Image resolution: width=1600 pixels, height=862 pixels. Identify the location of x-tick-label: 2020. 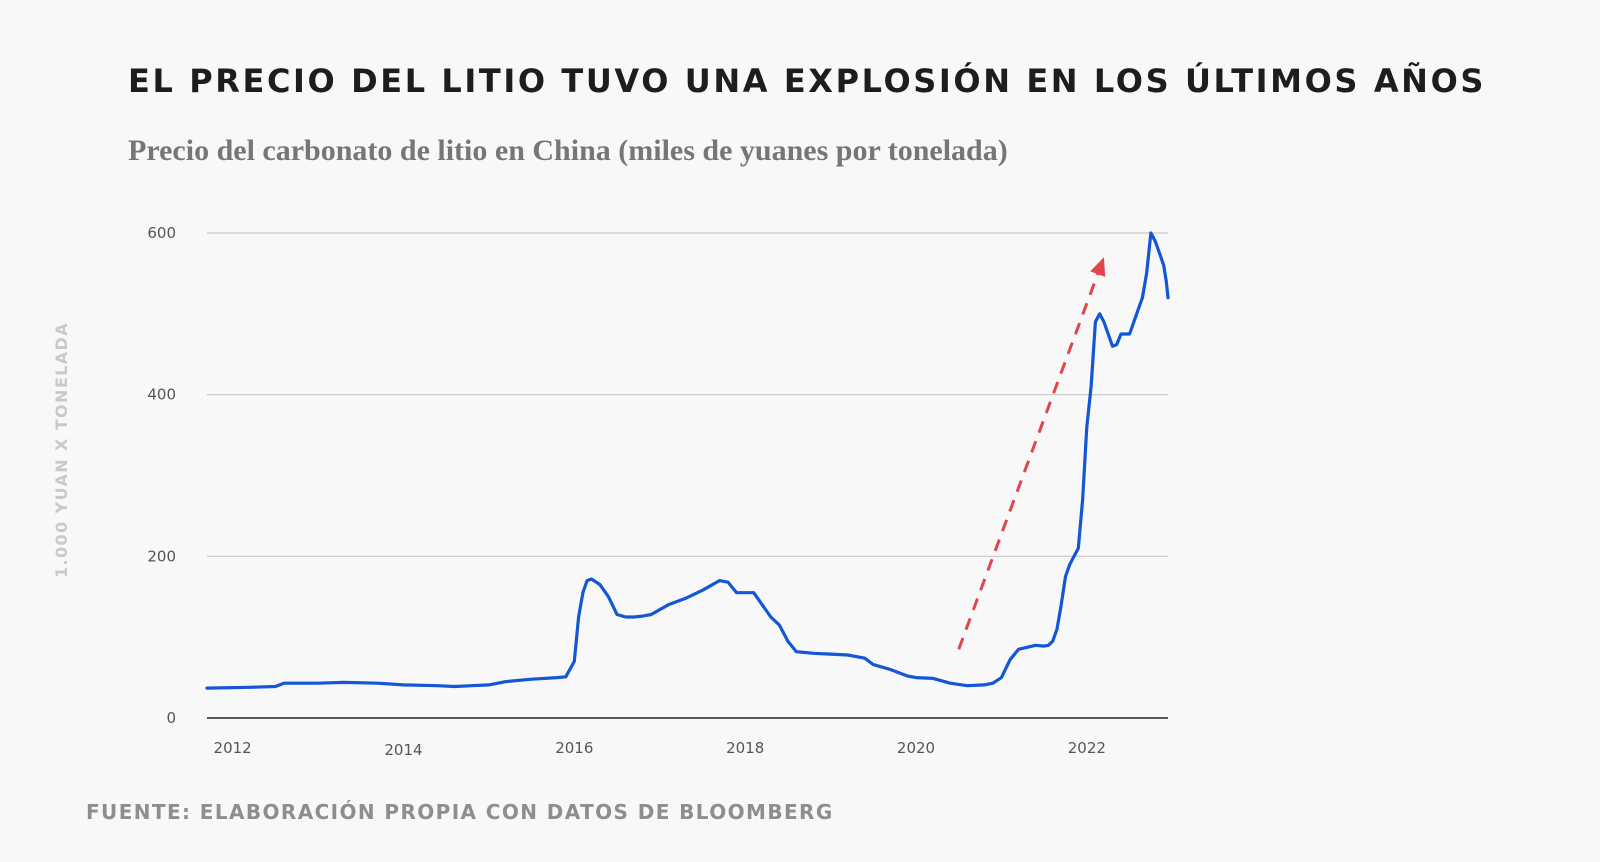
(916, 748).